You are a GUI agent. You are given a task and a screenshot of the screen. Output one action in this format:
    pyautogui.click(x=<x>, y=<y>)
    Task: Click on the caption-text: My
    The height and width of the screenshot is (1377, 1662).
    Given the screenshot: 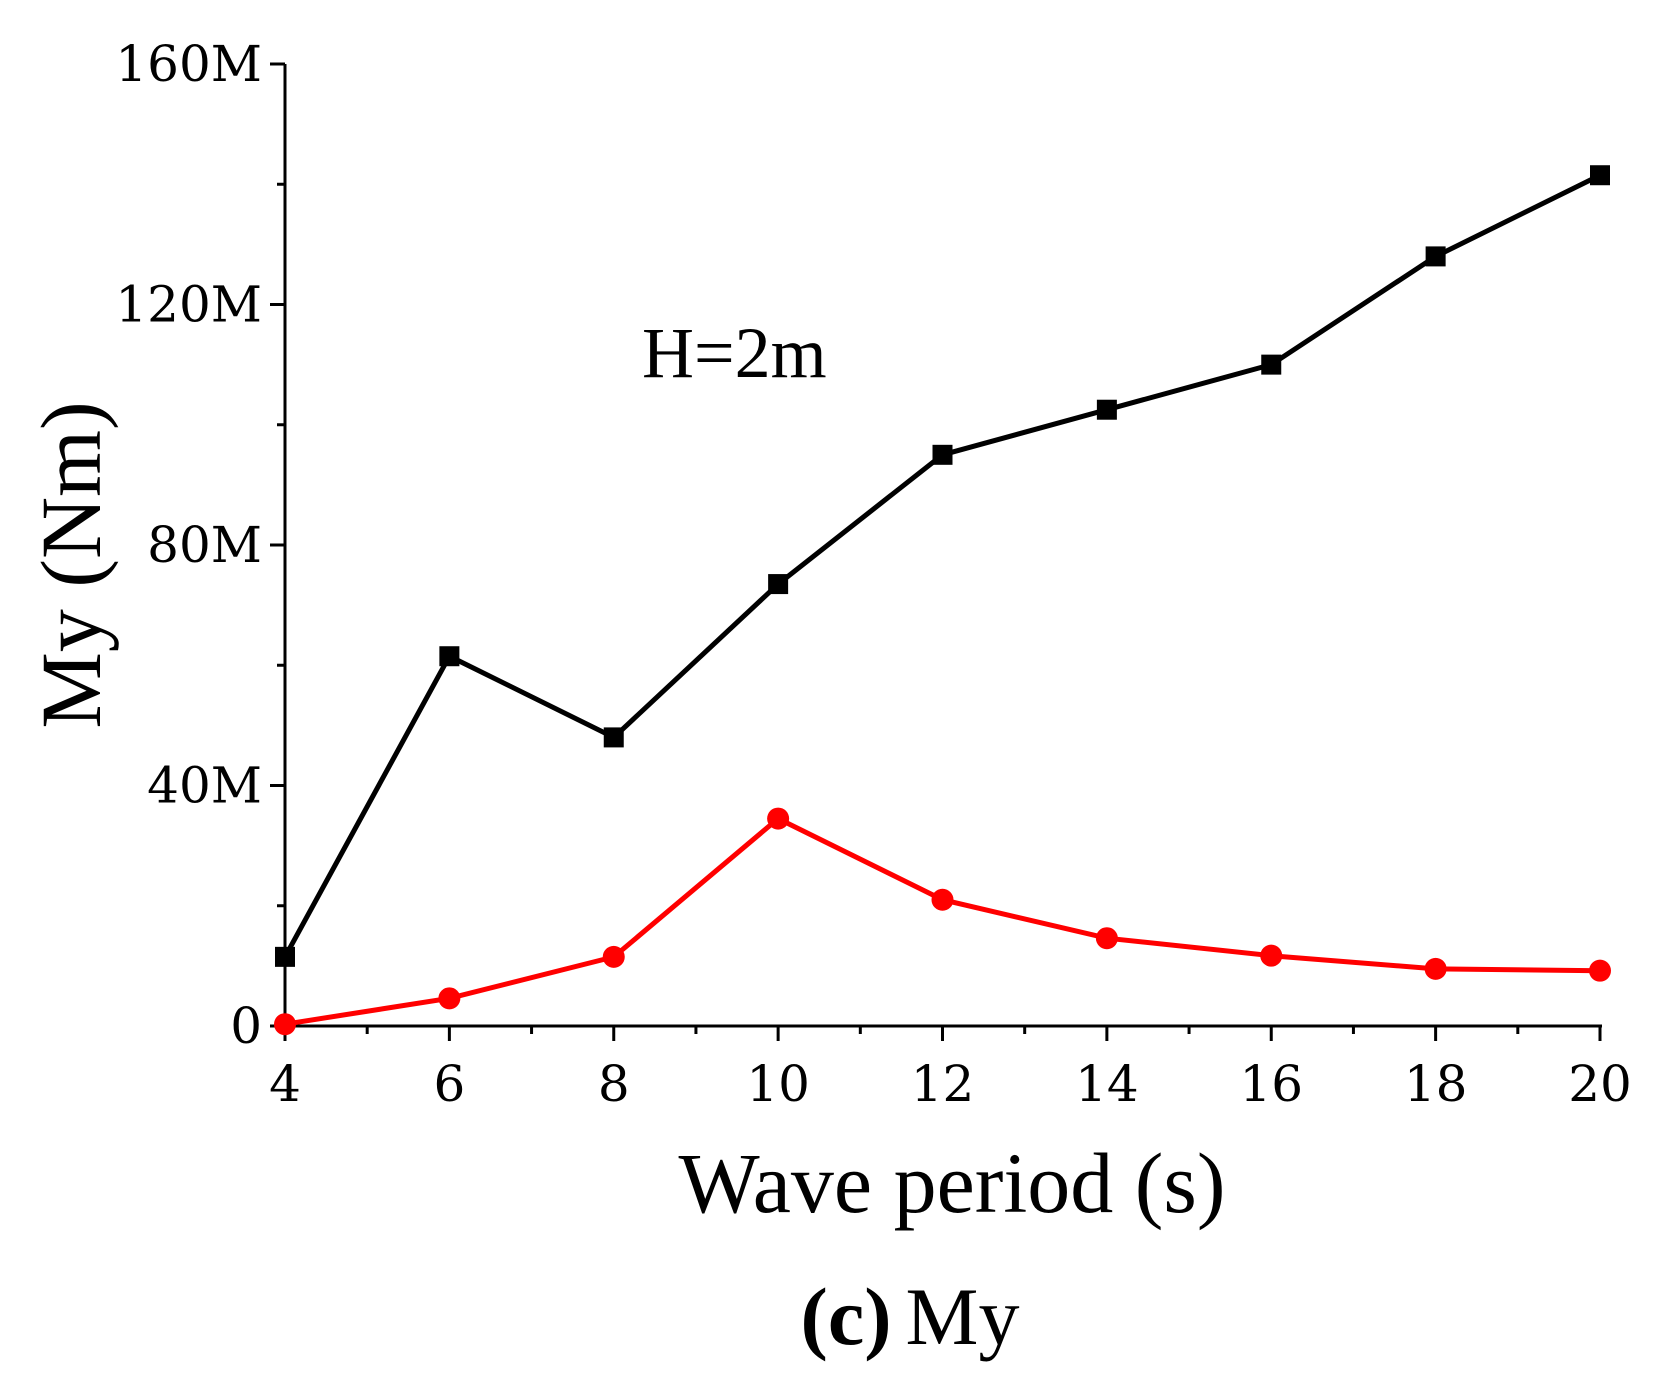 What is the action you would take?
    pyautogui.click(x=963, y=1316)
    